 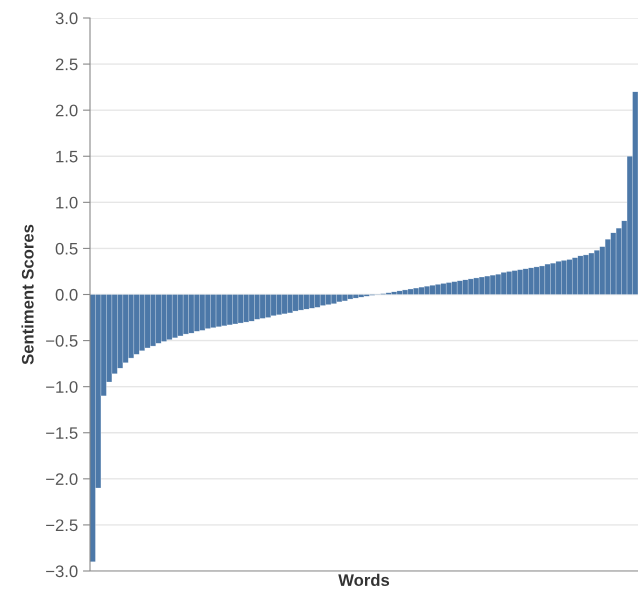 What do you see at coordinates (62, 479) in the screenshot?
I see `y-tick-label: −2.0` at bounding box center [62, 479].